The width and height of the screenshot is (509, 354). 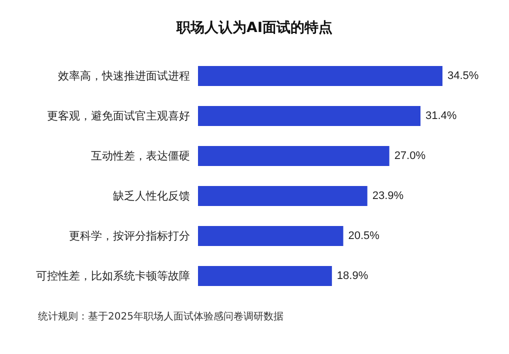 What do you see at coordinates (151, 196) in the screenshot?
I see `y-tick-label: 缺乏人性化反馈` at bounding box center [151, 196].